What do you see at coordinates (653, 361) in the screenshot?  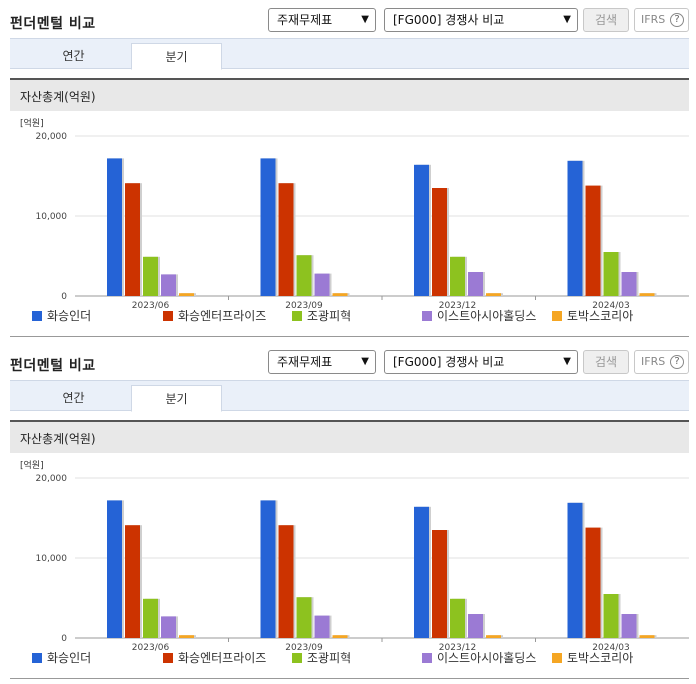 I see `ifrs-label: IFRS` at bounding box center [653, 361].